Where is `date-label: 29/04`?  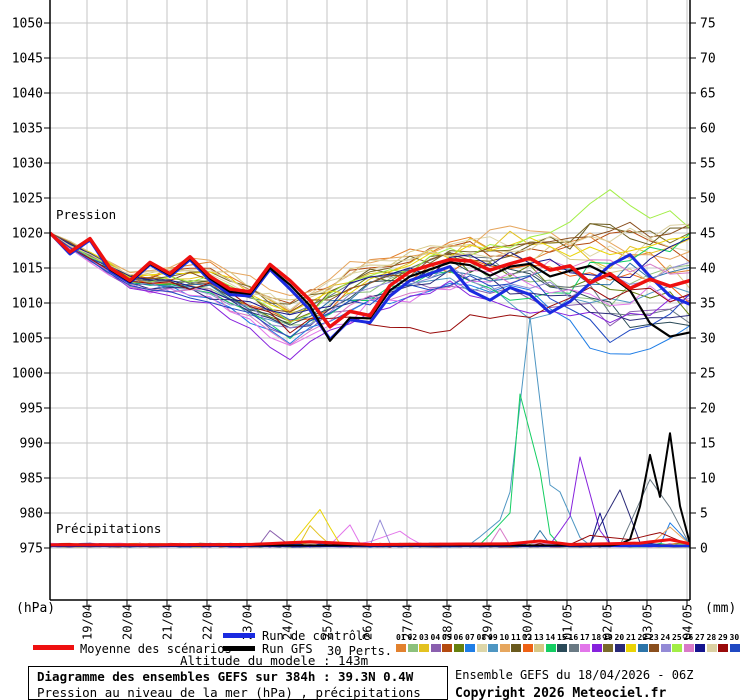
date-label: 29/04 is located at coordinates (488, 622).